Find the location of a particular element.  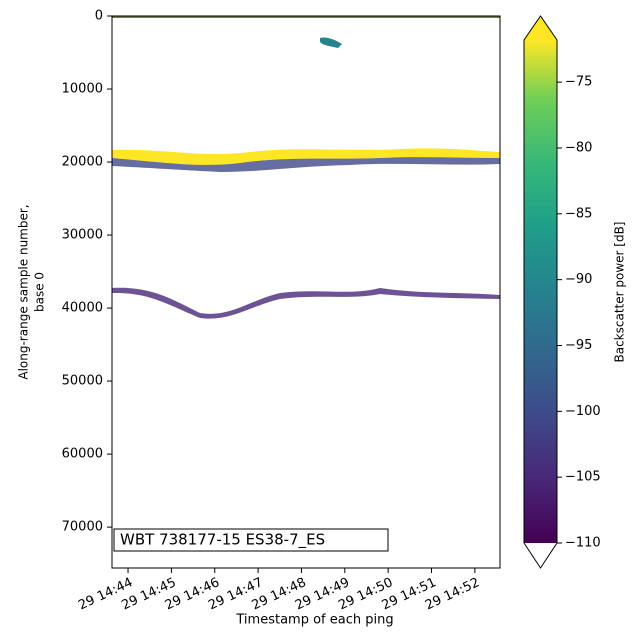

x-axis-label: Timestamp of each ping is located at coordinates (314, 620).